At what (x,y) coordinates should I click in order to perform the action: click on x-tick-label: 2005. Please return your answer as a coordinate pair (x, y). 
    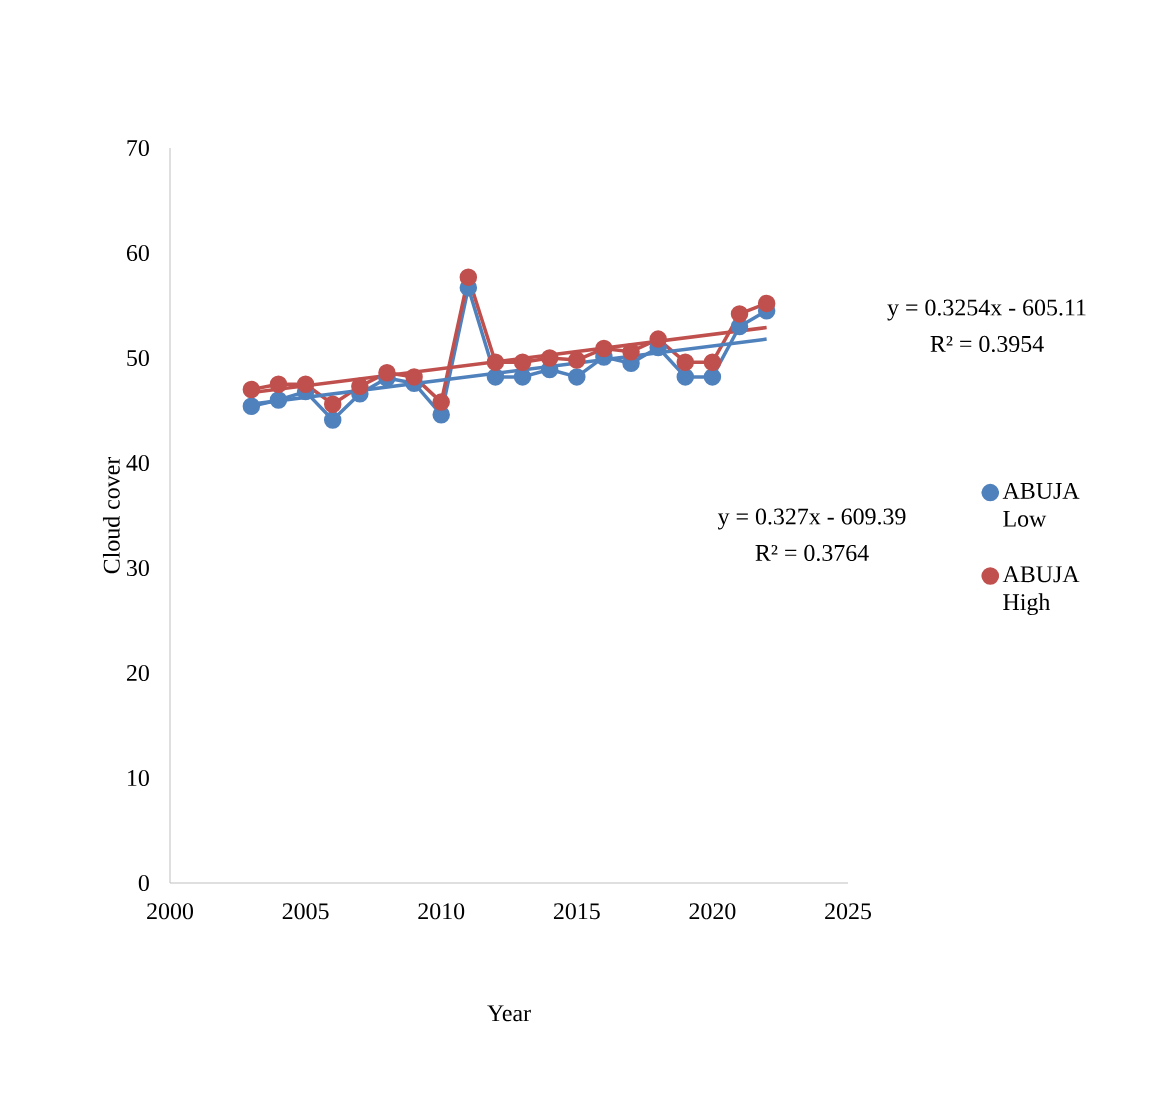
    Looking at the image, I should click on (305, 911).